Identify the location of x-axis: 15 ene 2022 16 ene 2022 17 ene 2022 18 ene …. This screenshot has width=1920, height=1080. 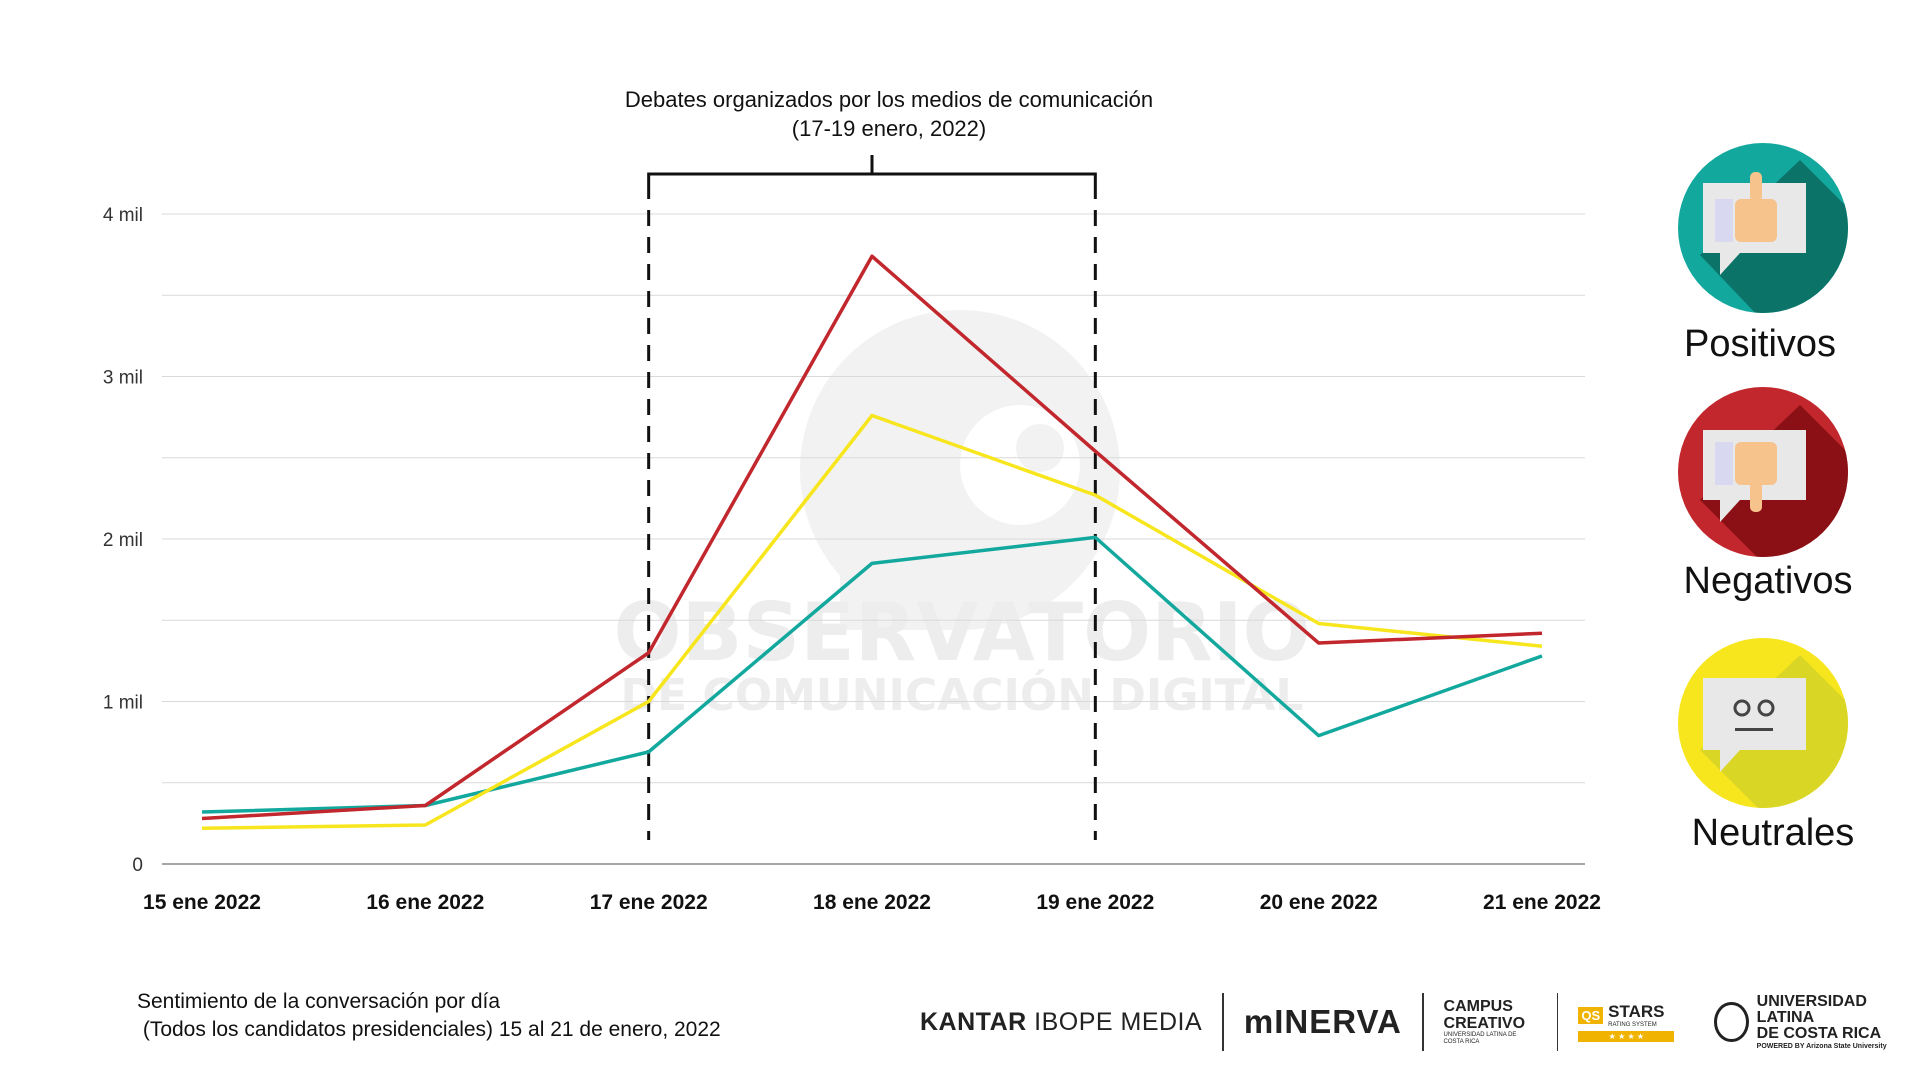
(872, 902).